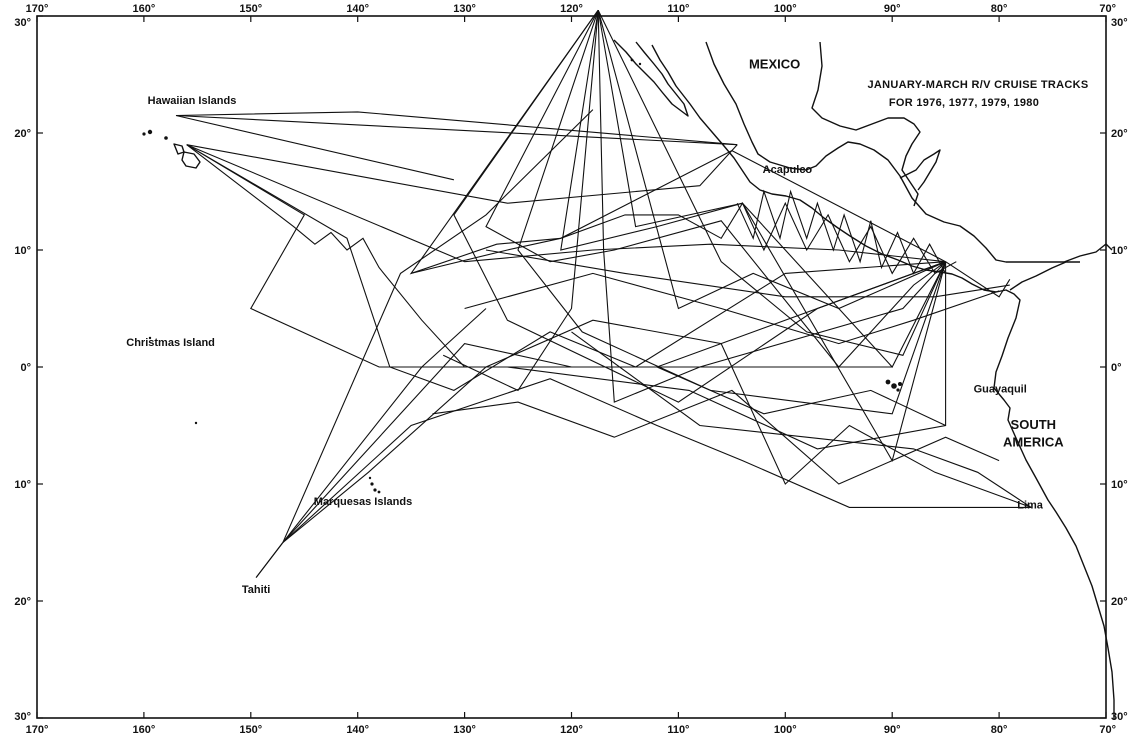 The image size is (1138, 741). What do you see at coordinates (170, 343) in the screenshot?
I see `place-label-christmas-island: Christmas Island` at bounding box center [170, 343].